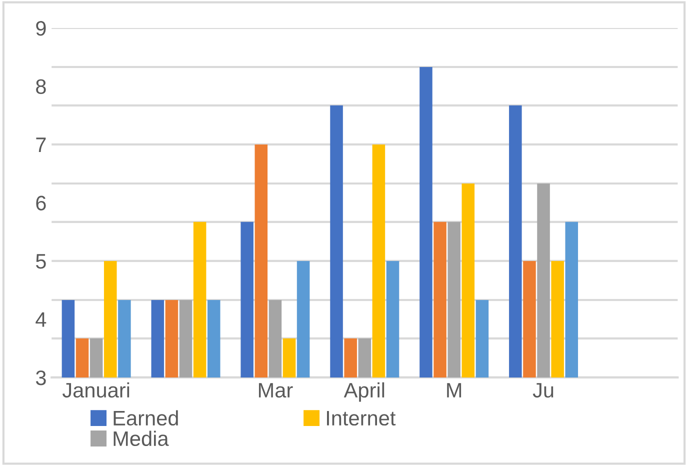  Describe the element at coordinates (141, 438) in the screenshot. I see `legend-label: Media` at that location.